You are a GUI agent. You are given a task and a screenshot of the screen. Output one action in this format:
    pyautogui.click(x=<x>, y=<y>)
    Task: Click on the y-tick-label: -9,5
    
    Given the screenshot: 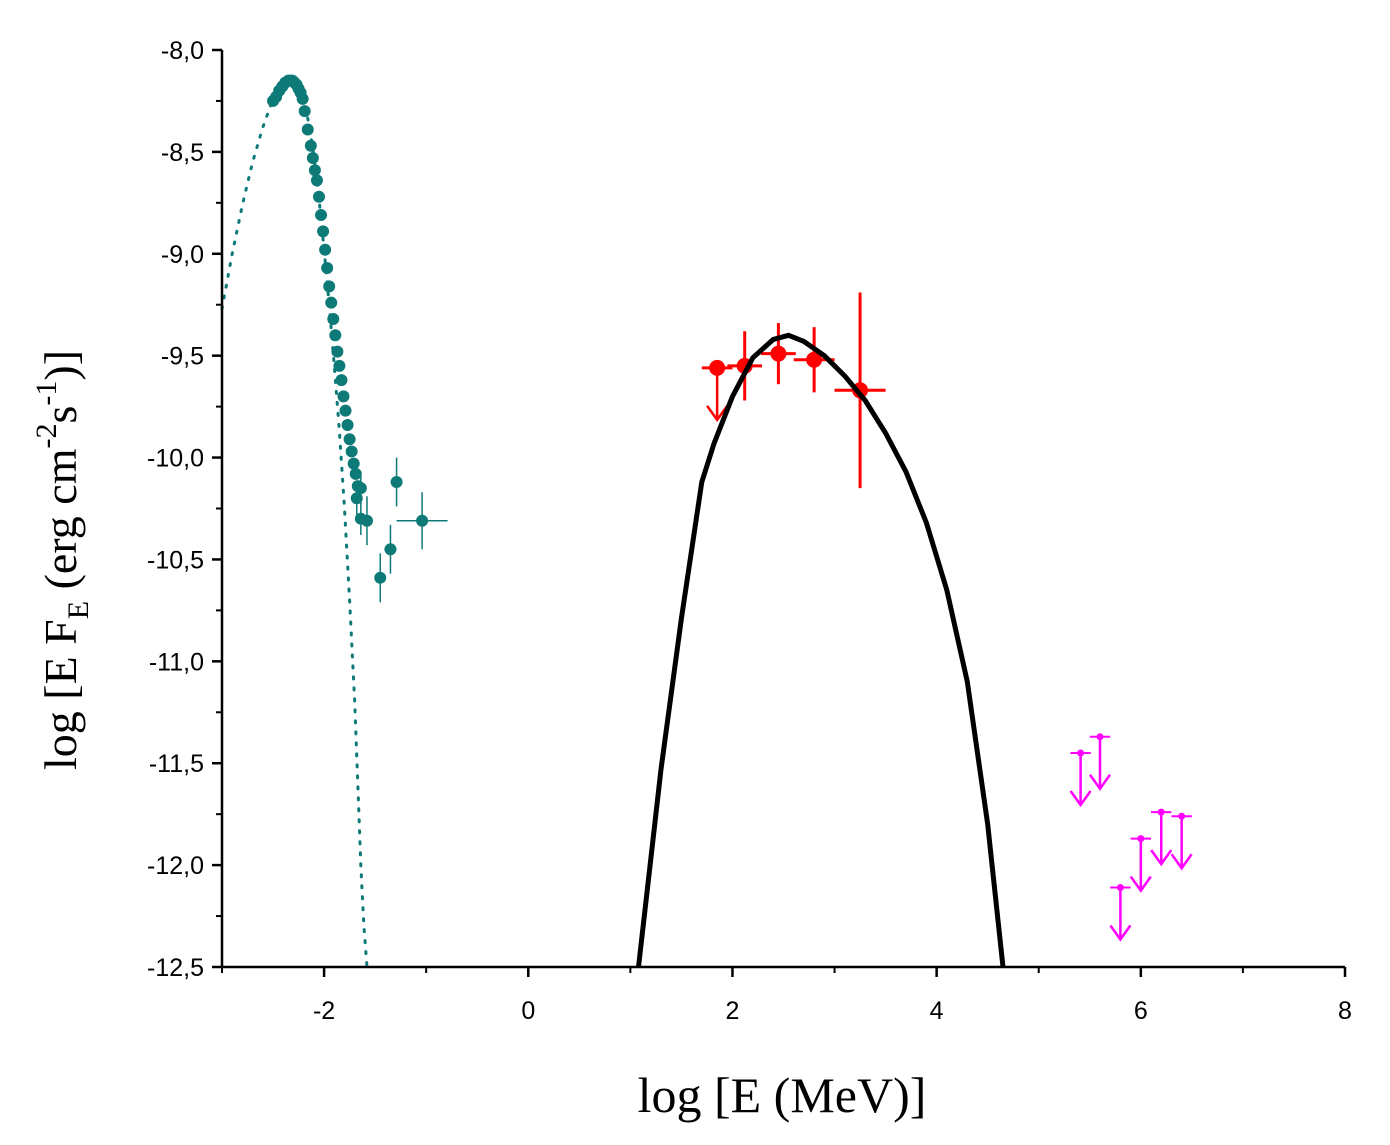 What is the action you would take?
    pyautogui.click(x=182, y=357)
    